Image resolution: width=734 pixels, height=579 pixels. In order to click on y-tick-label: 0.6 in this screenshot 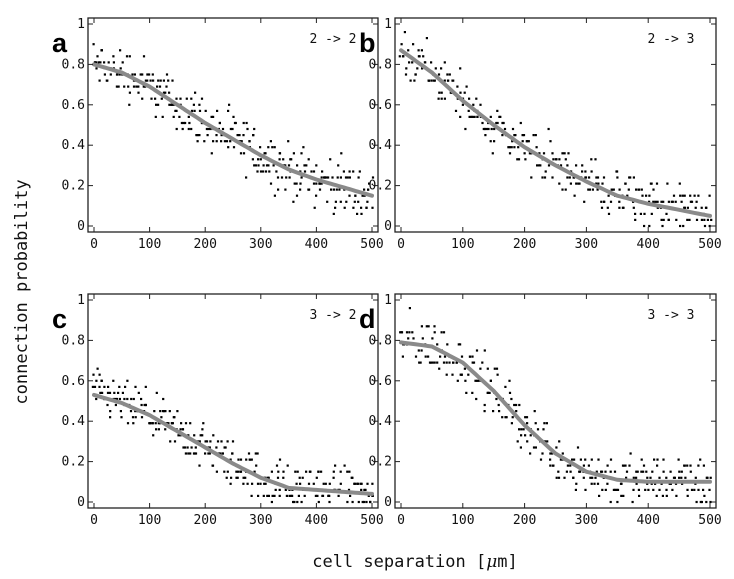, I will do `click(73, 381)`.